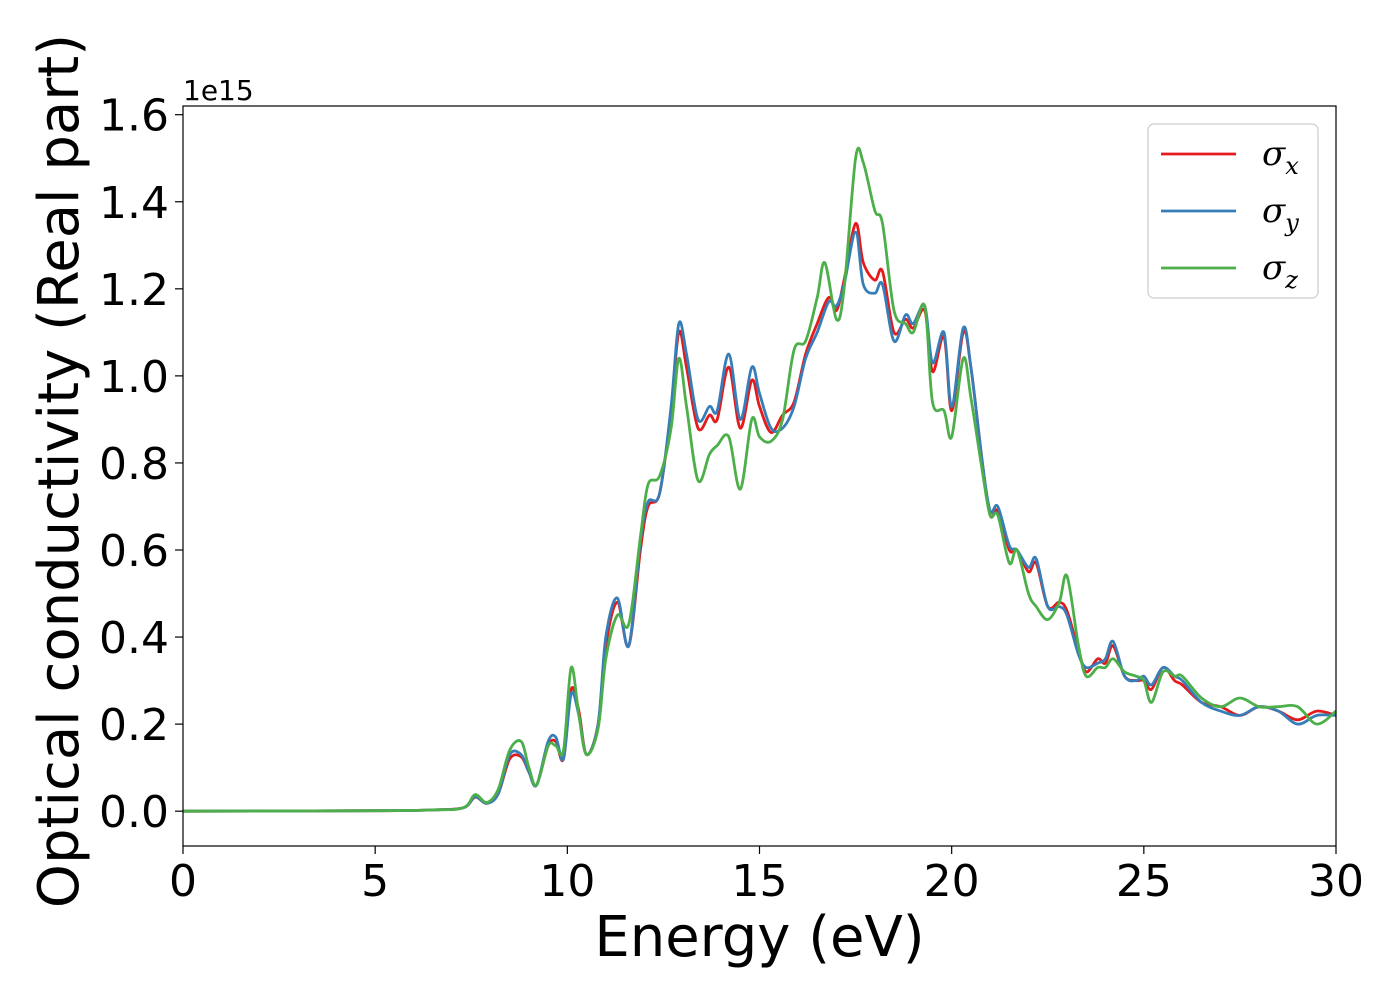 The image size is (1400, 1000). Describe the element at coordinates (1280, 214) in the screenshot. I see `legend-label-y: σy` at that location.